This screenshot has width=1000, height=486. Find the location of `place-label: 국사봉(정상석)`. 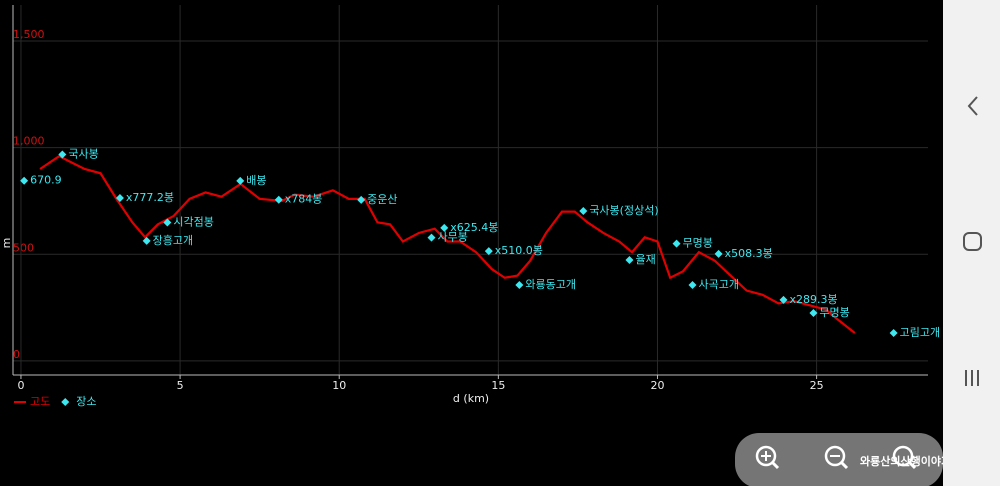

place-label: 국사봉(정상석) is located at coordinates (623, 210).